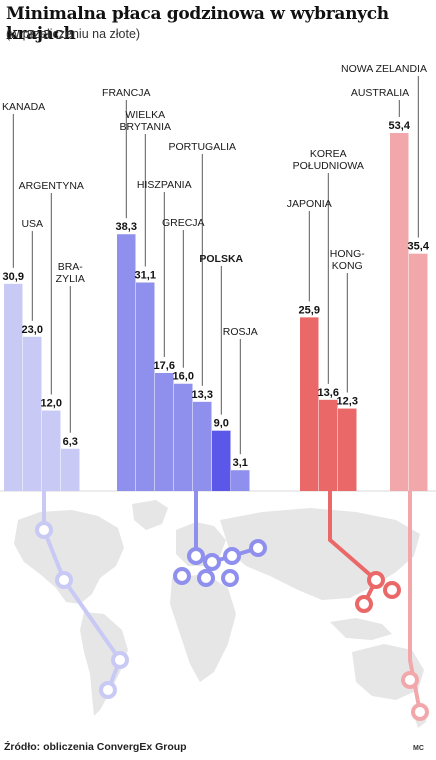  I want to click on africa-shape, so click(203, 628).